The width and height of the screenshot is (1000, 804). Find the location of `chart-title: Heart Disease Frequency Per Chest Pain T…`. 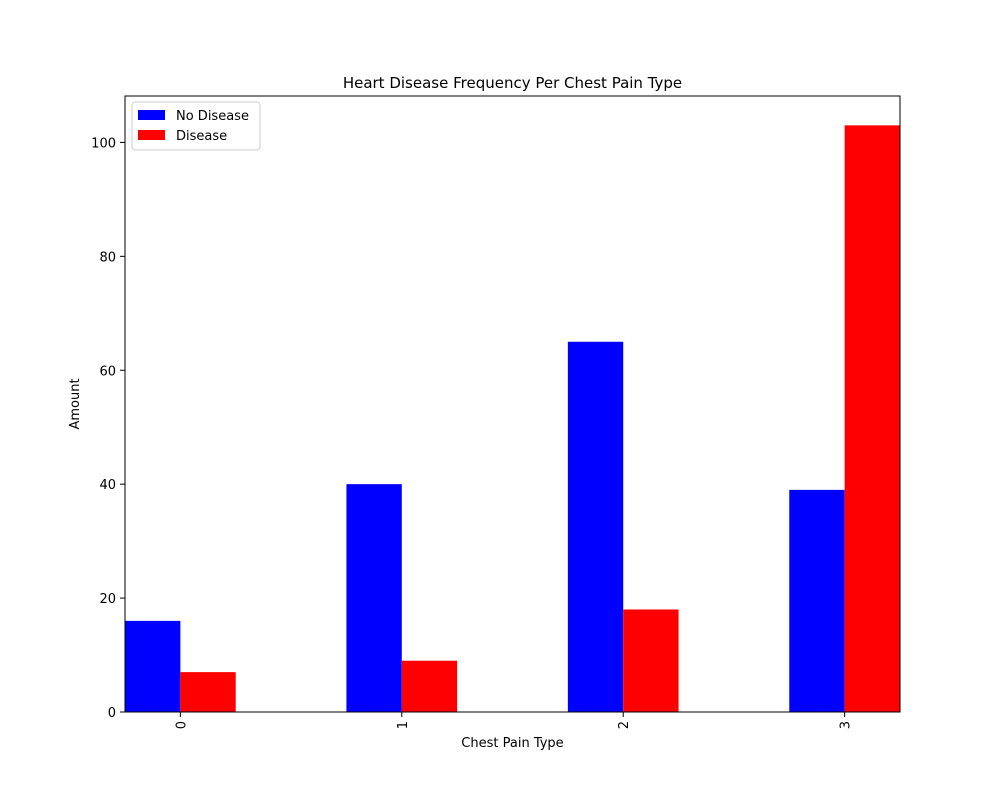

chart-title: Heart Disease Frequency Per Chest Pain T… is located at coordinates (512, 83).